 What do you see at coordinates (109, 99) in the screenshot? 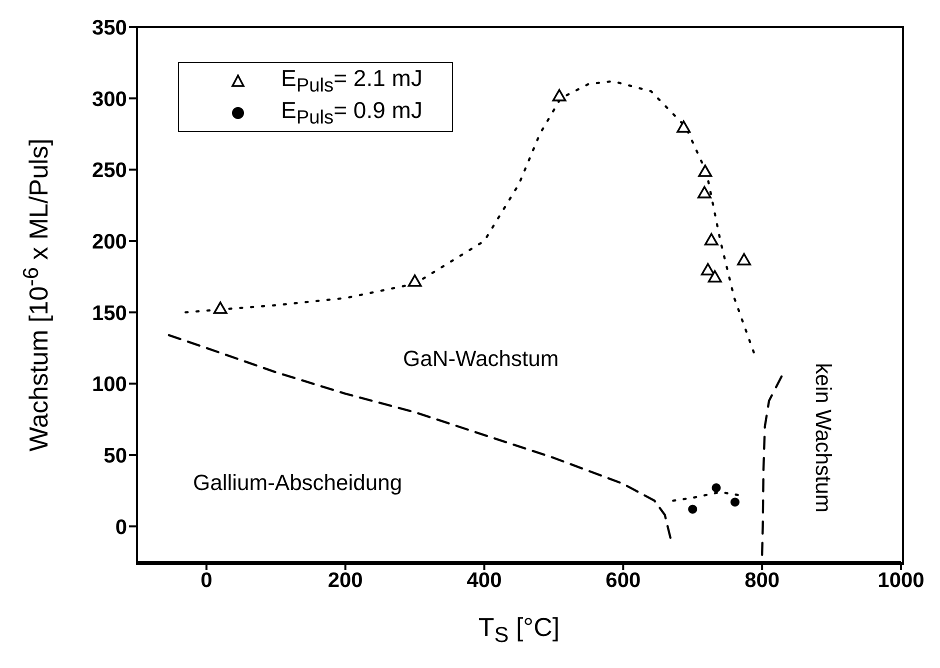
I see `y-tick-label: 300` at bounding box center [109, 99].